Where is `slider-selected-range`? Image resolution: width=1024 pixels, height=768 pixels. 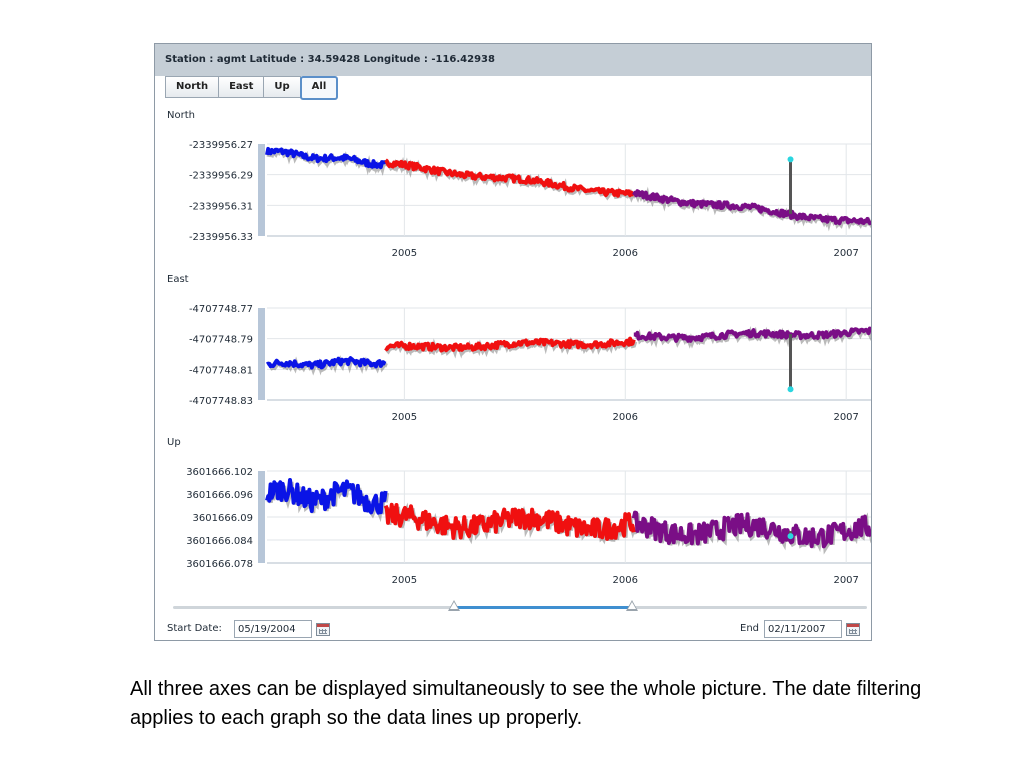 slider-selected-range is located at coordinates (543, 607).